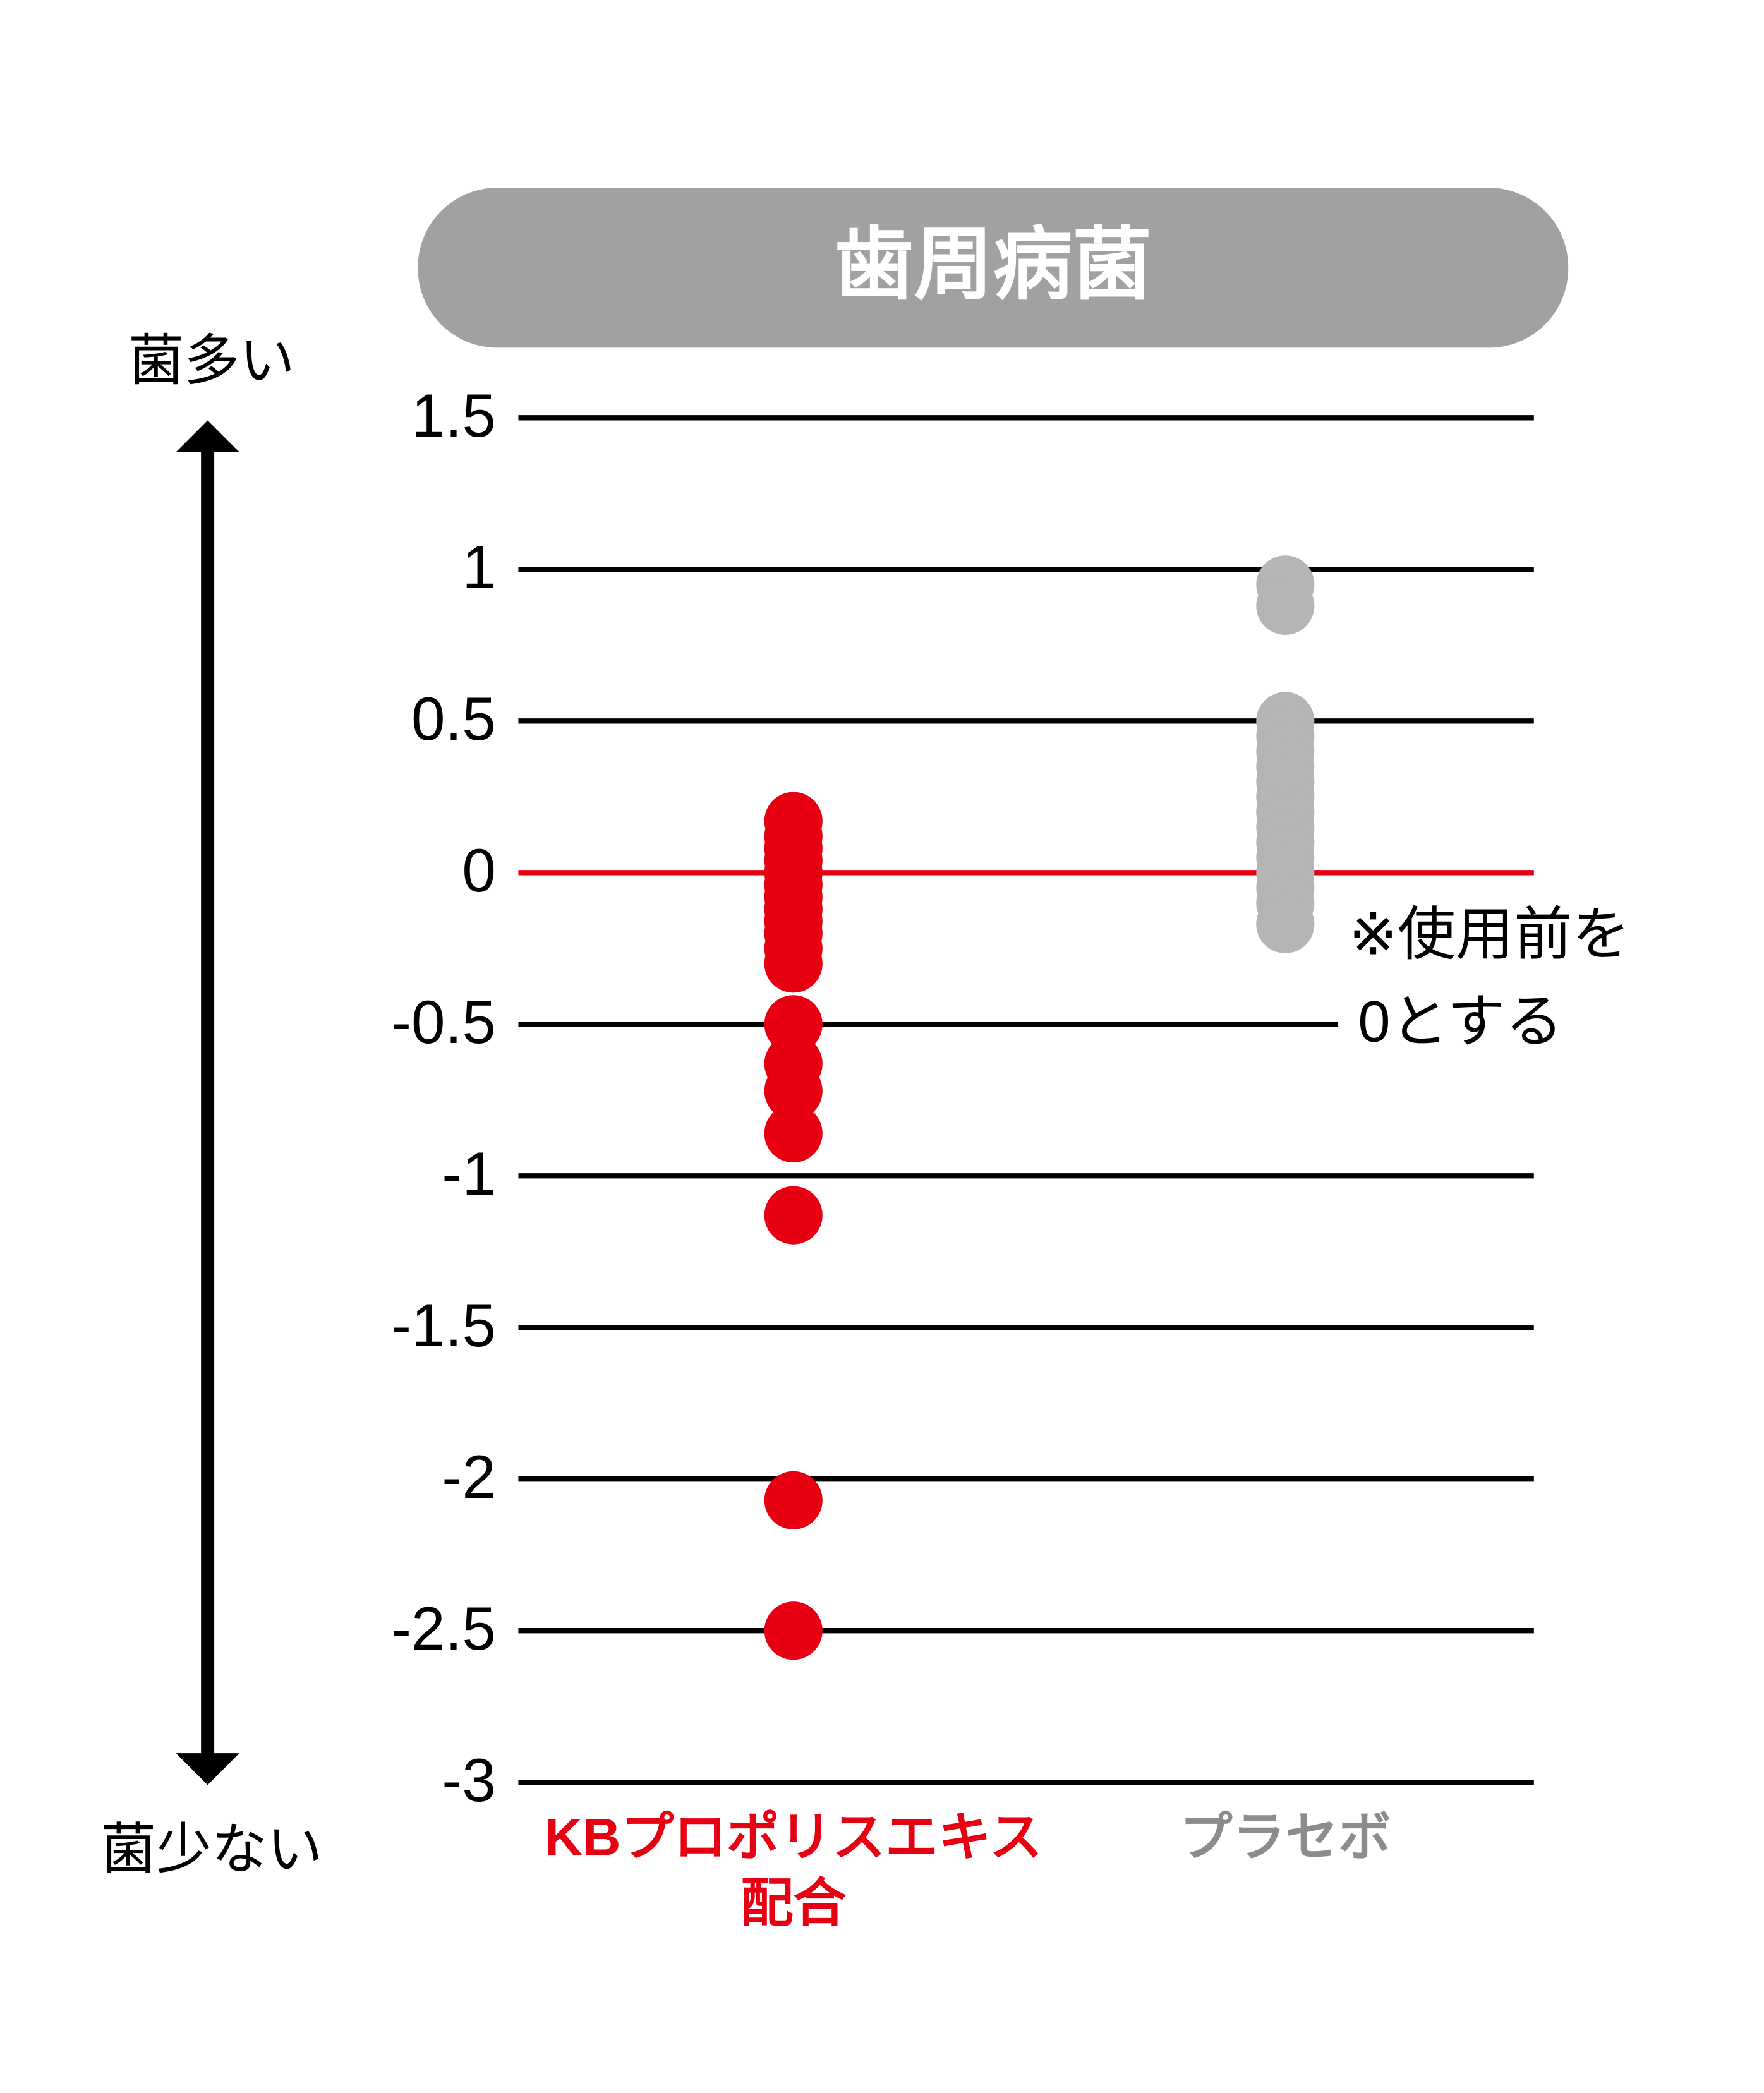 This screenshot has width=1764, height=2093. I want to click on annotation: 0とする, so click(1460, 1021).